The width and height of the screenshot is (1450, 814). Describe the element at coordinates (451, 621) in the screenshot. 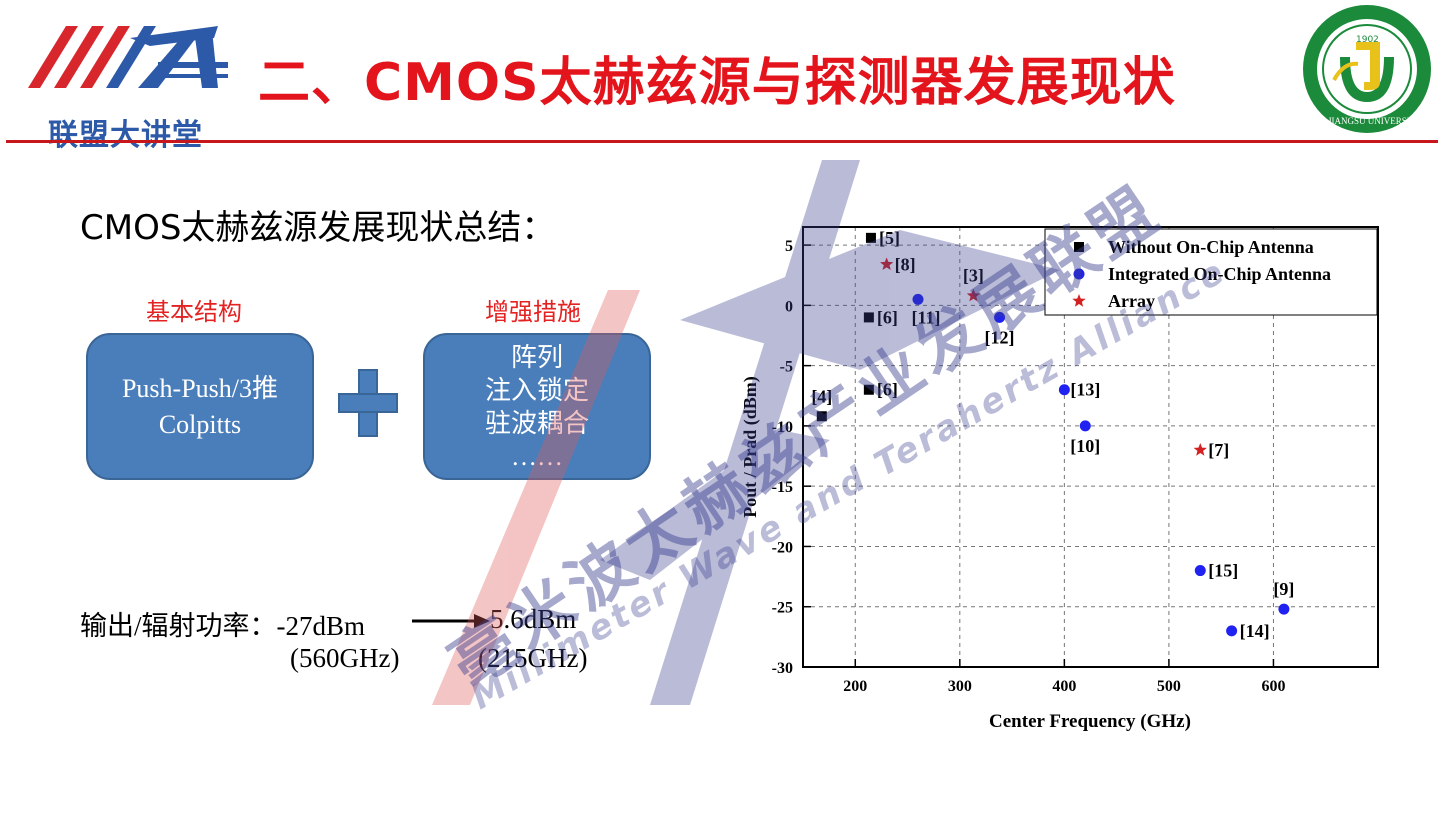

I see `arrow-right-icon` at that location.